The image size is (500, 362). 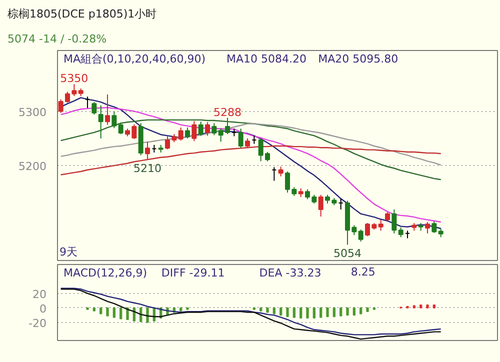 What do you see at coordinates (266, 59) in the screenshot?
I see `annotation: MA10 5084.20` at bounding box center [266, 59].